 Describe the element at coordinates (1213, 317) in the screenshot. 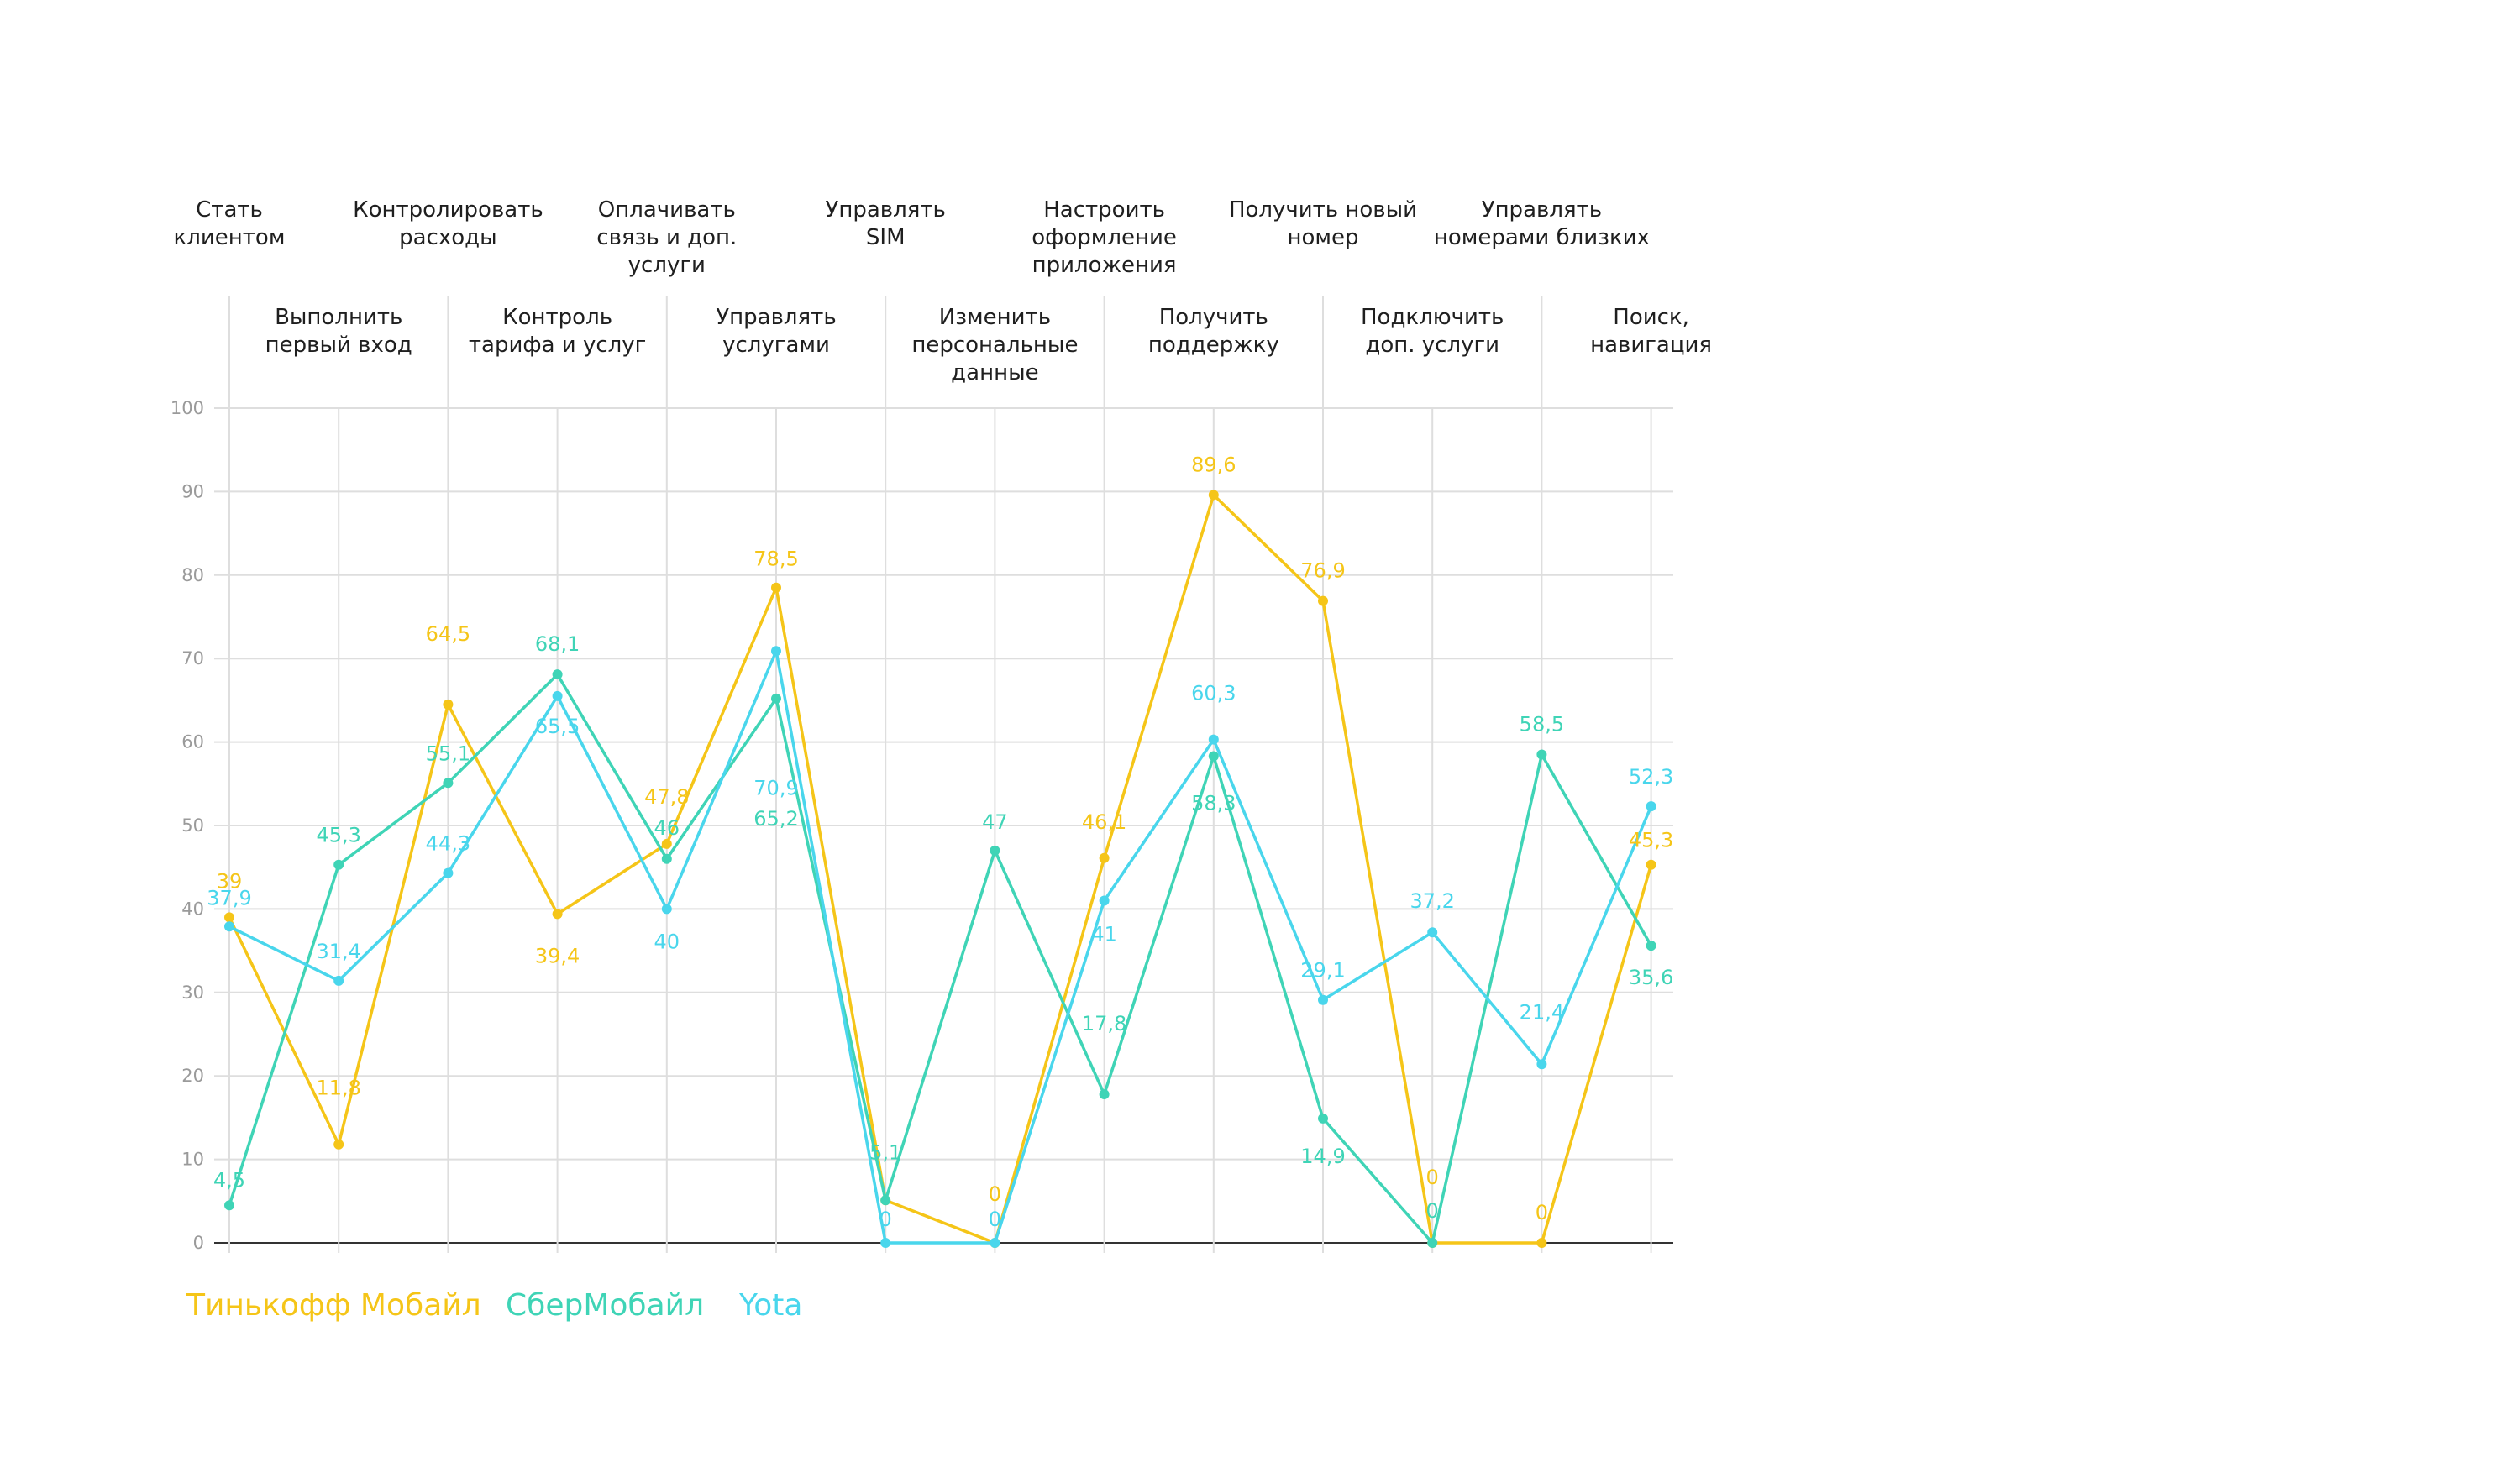

I see `category-label: Получить` at that location.